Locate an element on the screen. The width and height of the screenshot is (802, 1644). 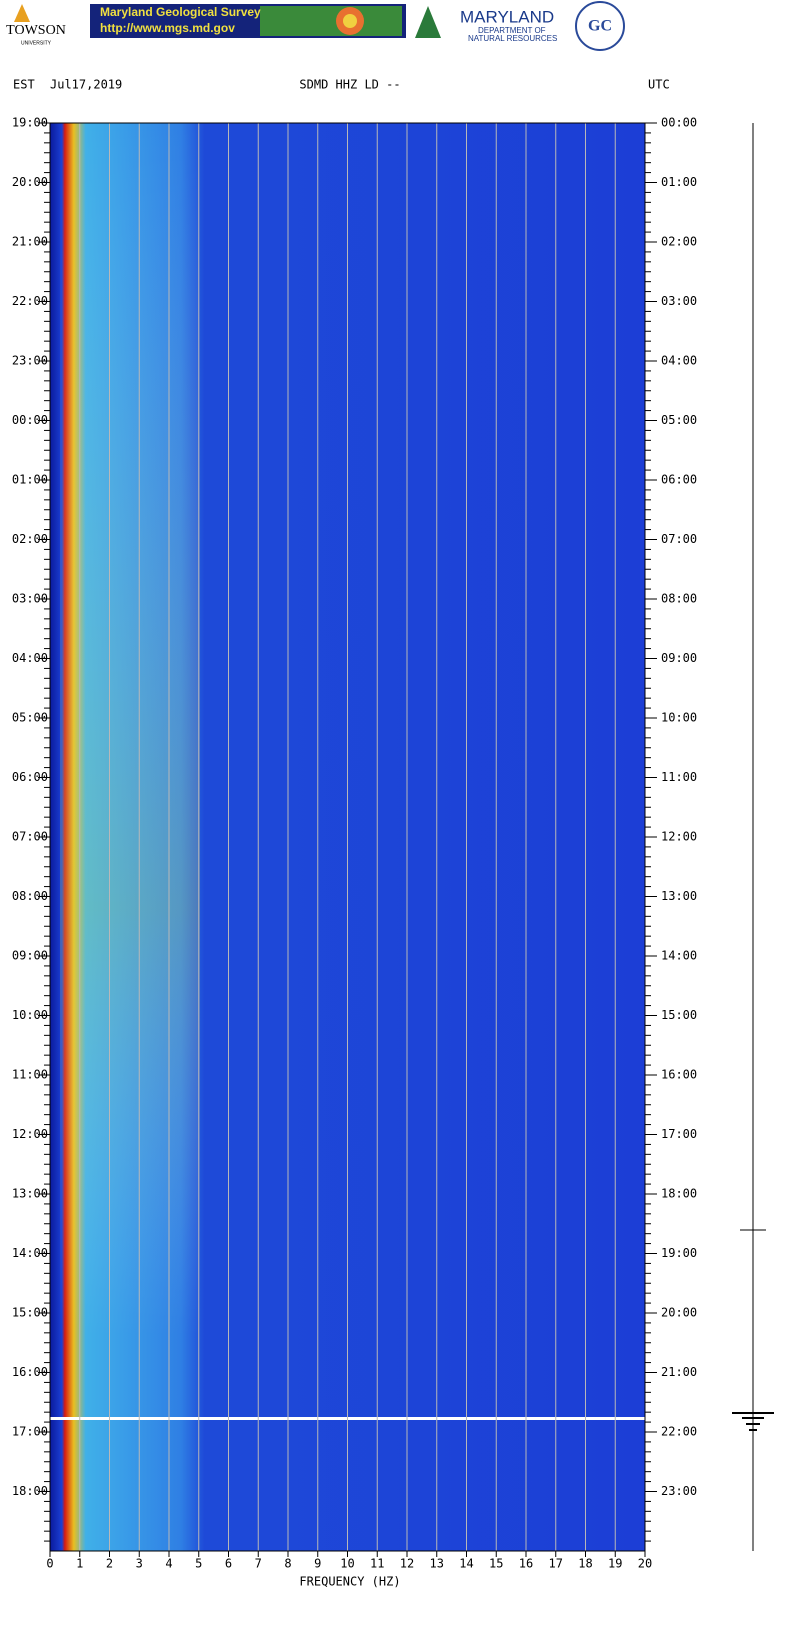
y-left-label: 22:00 is located at coordinates (30, 301).